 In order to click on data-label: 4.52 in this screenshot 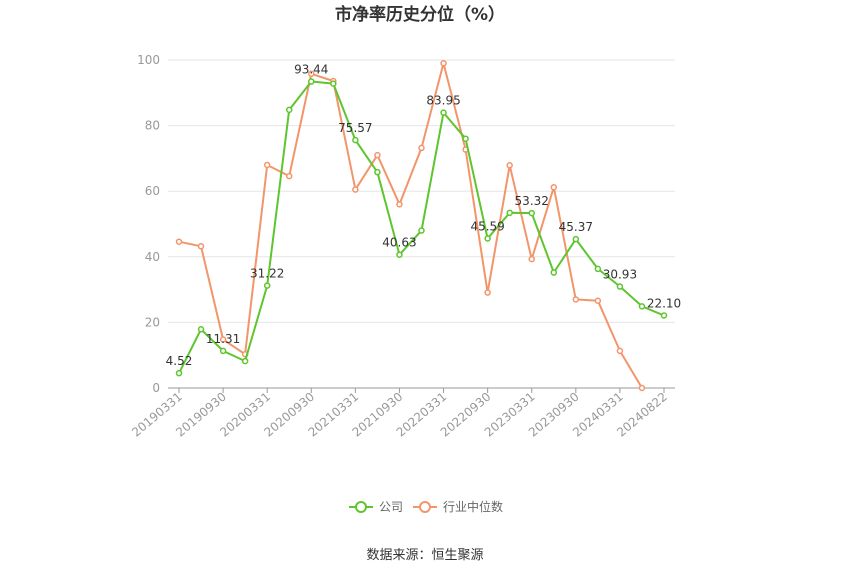, I will do `click(179, 361)`.